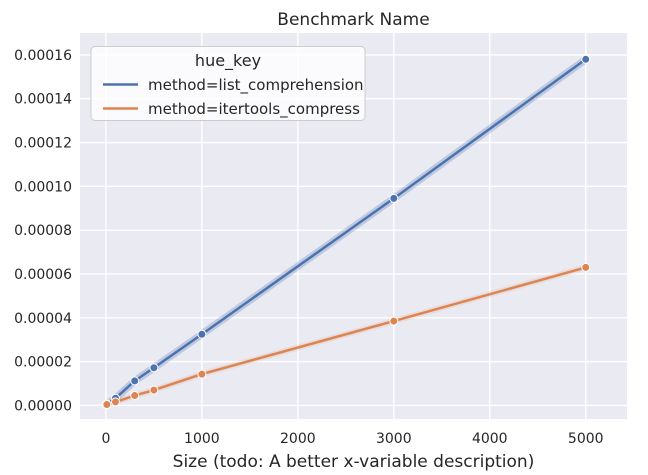  I want to click on y-tick-label: 0.00014, so click(43, 100).